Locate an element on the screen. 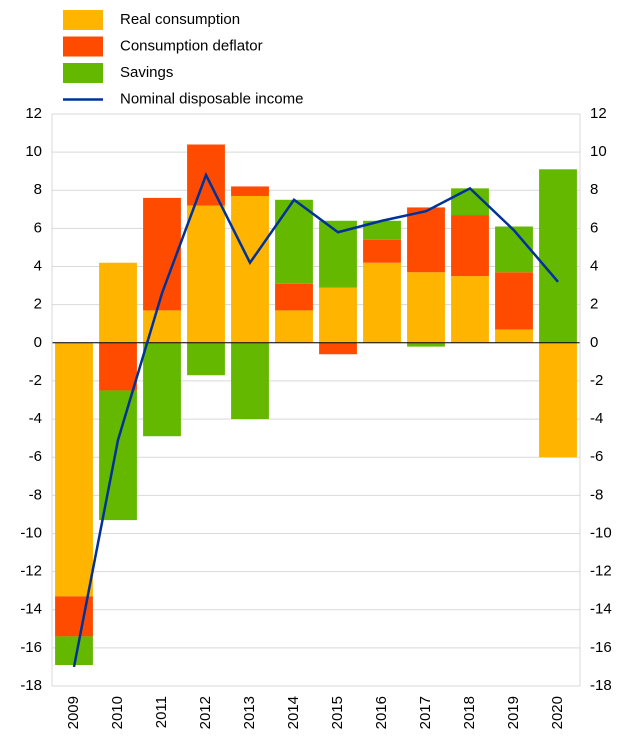 This screenshot has height=743, width=621. x-tick-label: 2010 is located at coordinates (117, 712).